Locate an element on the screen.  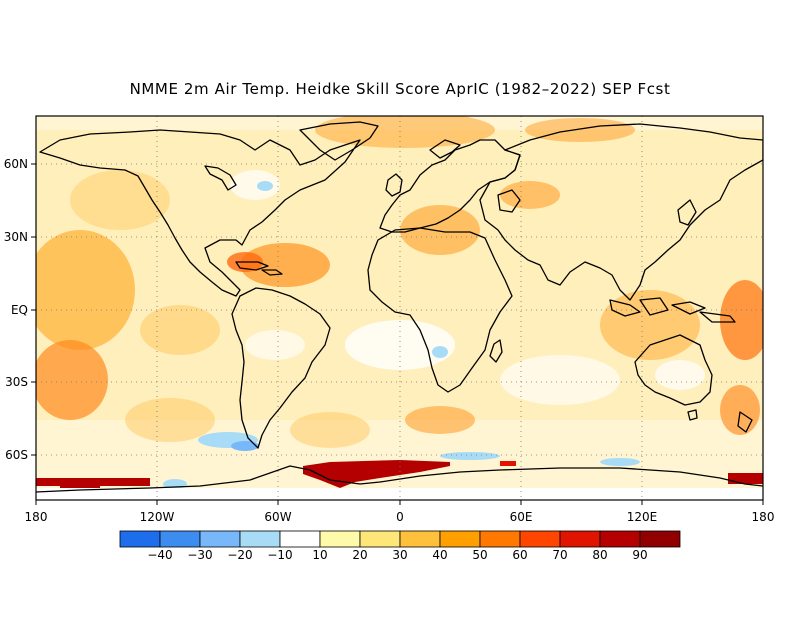
antarctica-coast is located at coordinates (399, 479).